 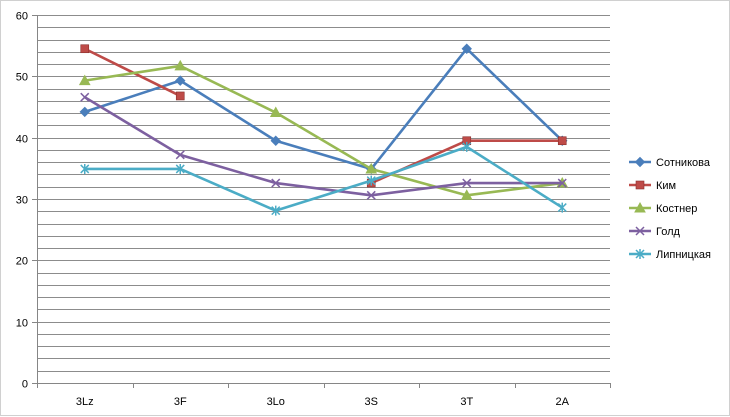 I want to click on y-tick-label: 60, so click(x=22, y=17).